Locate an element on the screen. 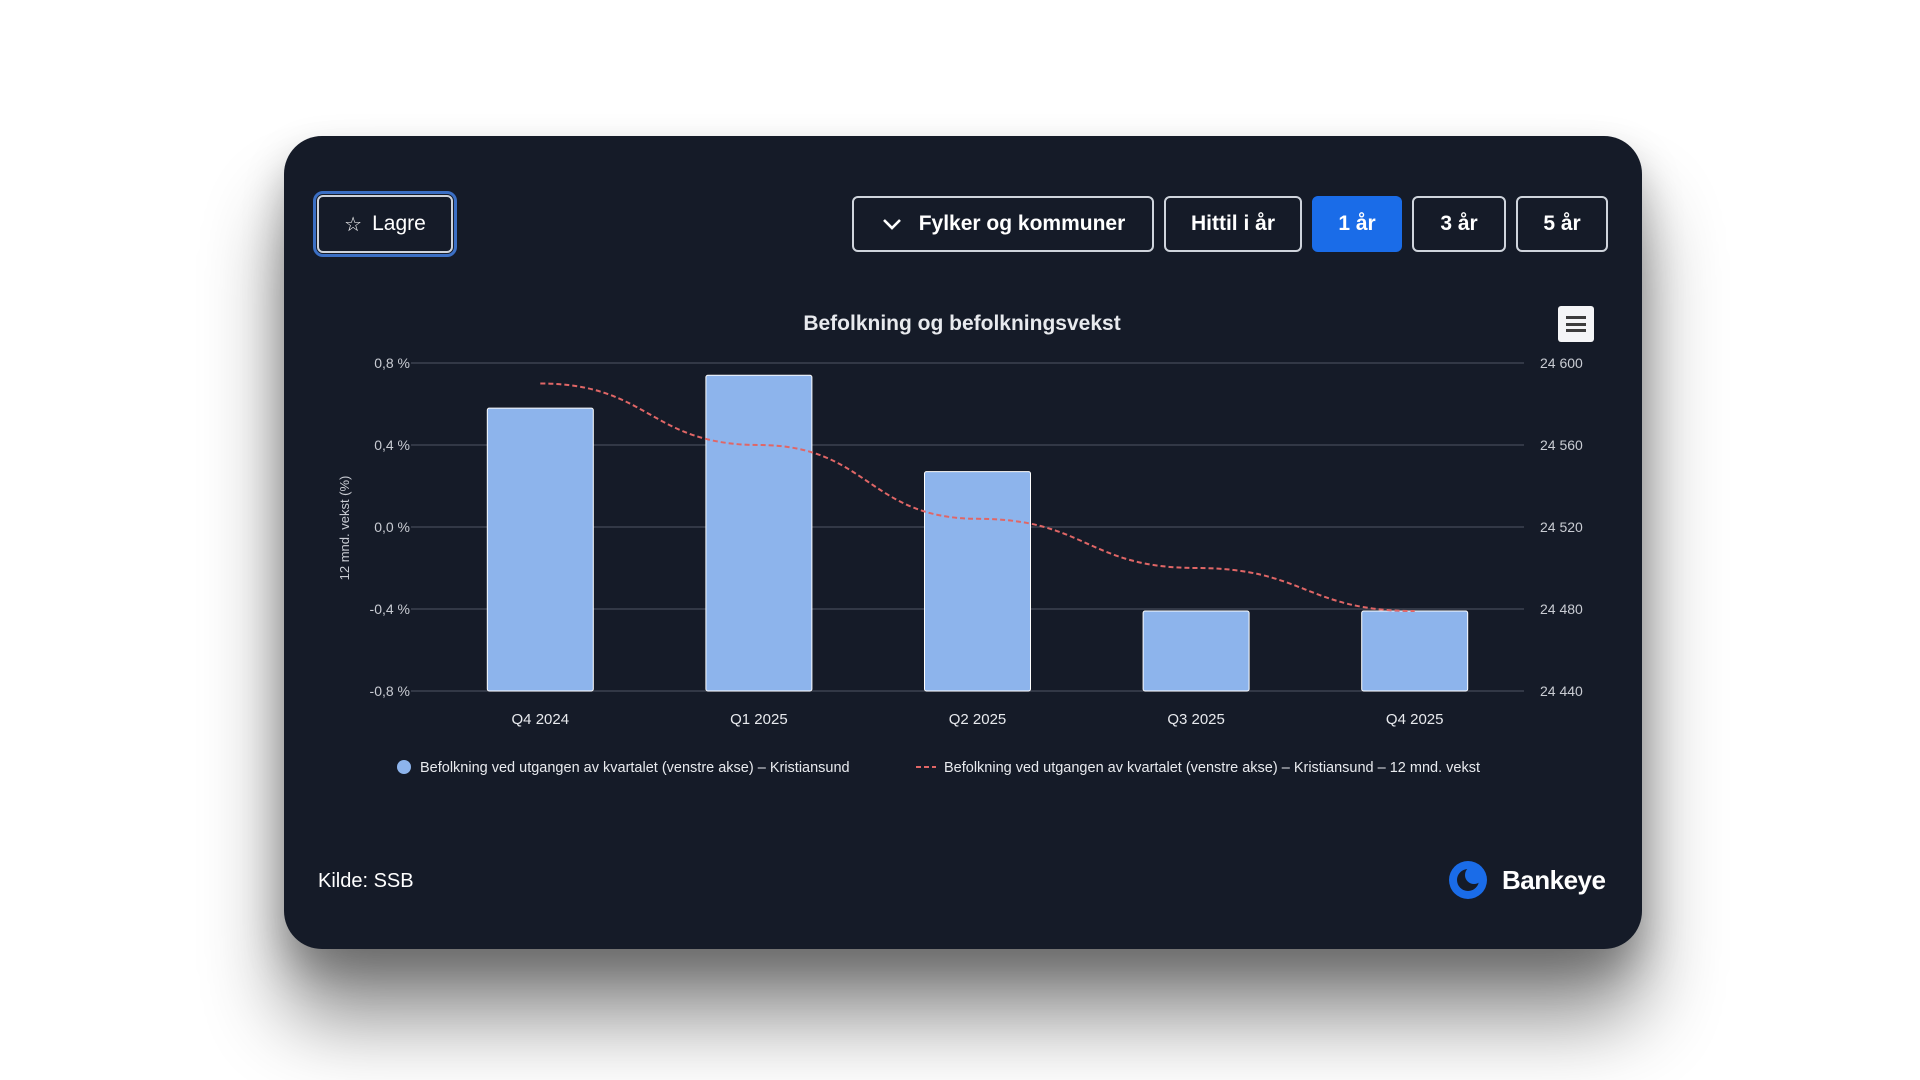 The image size is (1920, 1080). left-axis-ticks: 0,8 % 0,4 % 0,0 % -0,4 % -0,8 % is located at coordinates (390, 527).